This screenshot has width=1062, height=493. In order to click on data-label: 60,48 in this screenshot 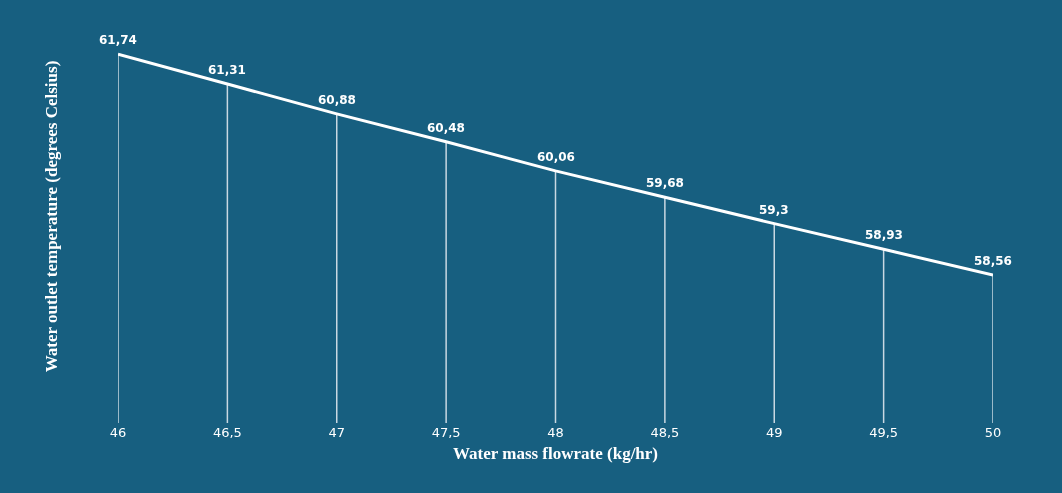, I will do `click(446, 128)`.